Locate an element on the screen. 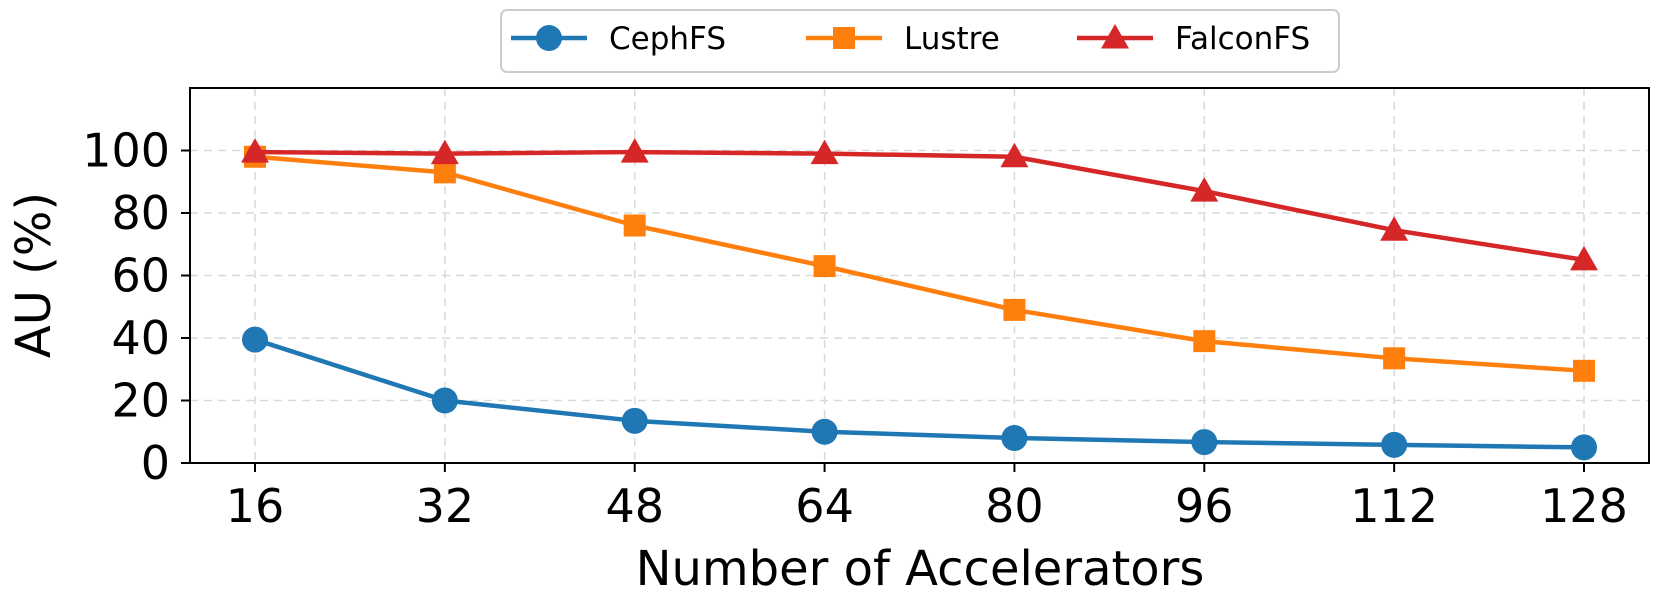 This screenshot has height=605, width=1660. cephfs-line is located at coordinates (919, 393).